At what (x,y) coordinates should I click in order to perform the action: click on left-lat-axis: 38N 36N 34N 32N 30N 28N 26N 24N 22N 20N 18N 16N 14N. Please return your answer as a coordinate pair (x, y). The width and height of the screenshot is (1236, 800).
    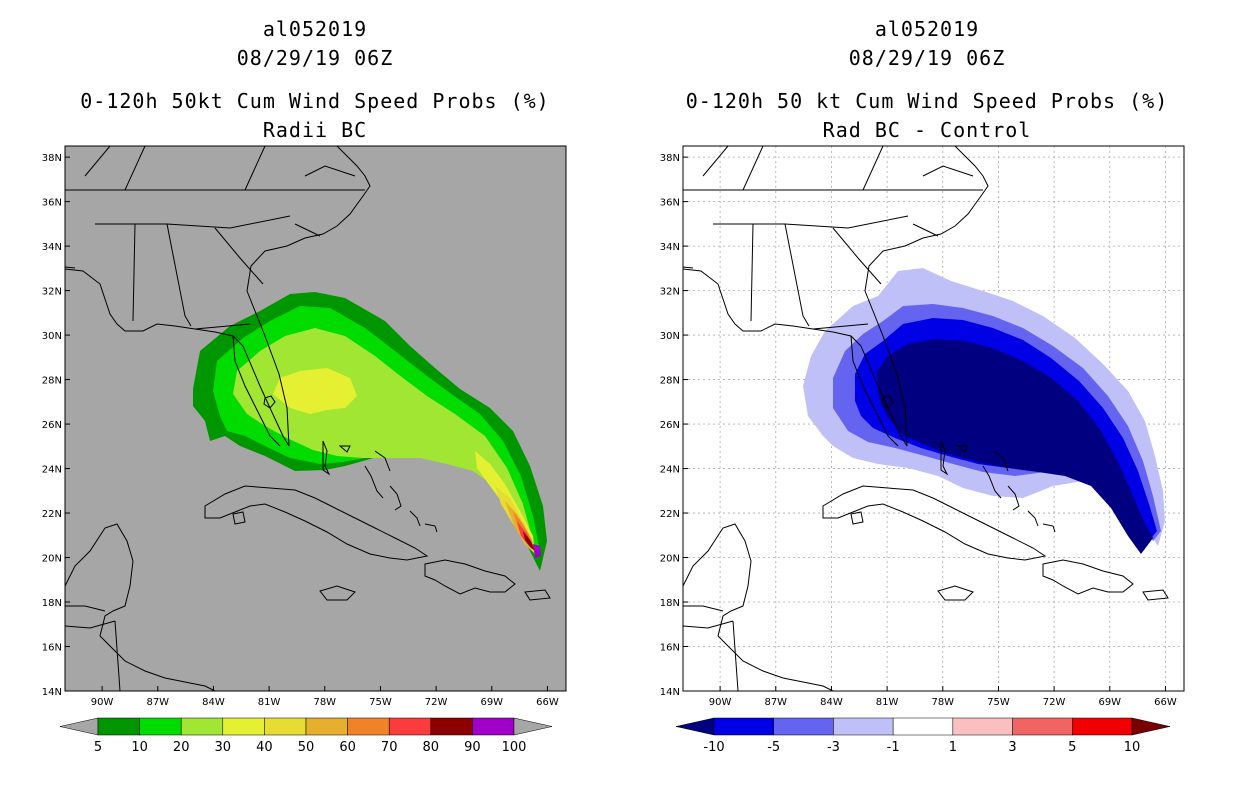
    Looking at the image, I should click on (56, 425).